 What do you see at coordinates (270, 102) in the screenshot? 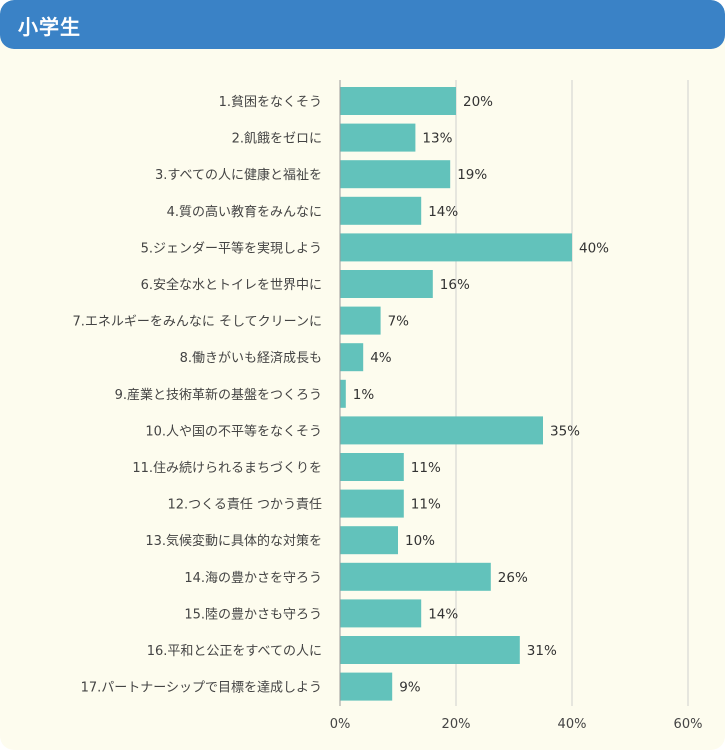
I see `category-label: 1.貧困をなくそう` at bounding box center [270, 102].